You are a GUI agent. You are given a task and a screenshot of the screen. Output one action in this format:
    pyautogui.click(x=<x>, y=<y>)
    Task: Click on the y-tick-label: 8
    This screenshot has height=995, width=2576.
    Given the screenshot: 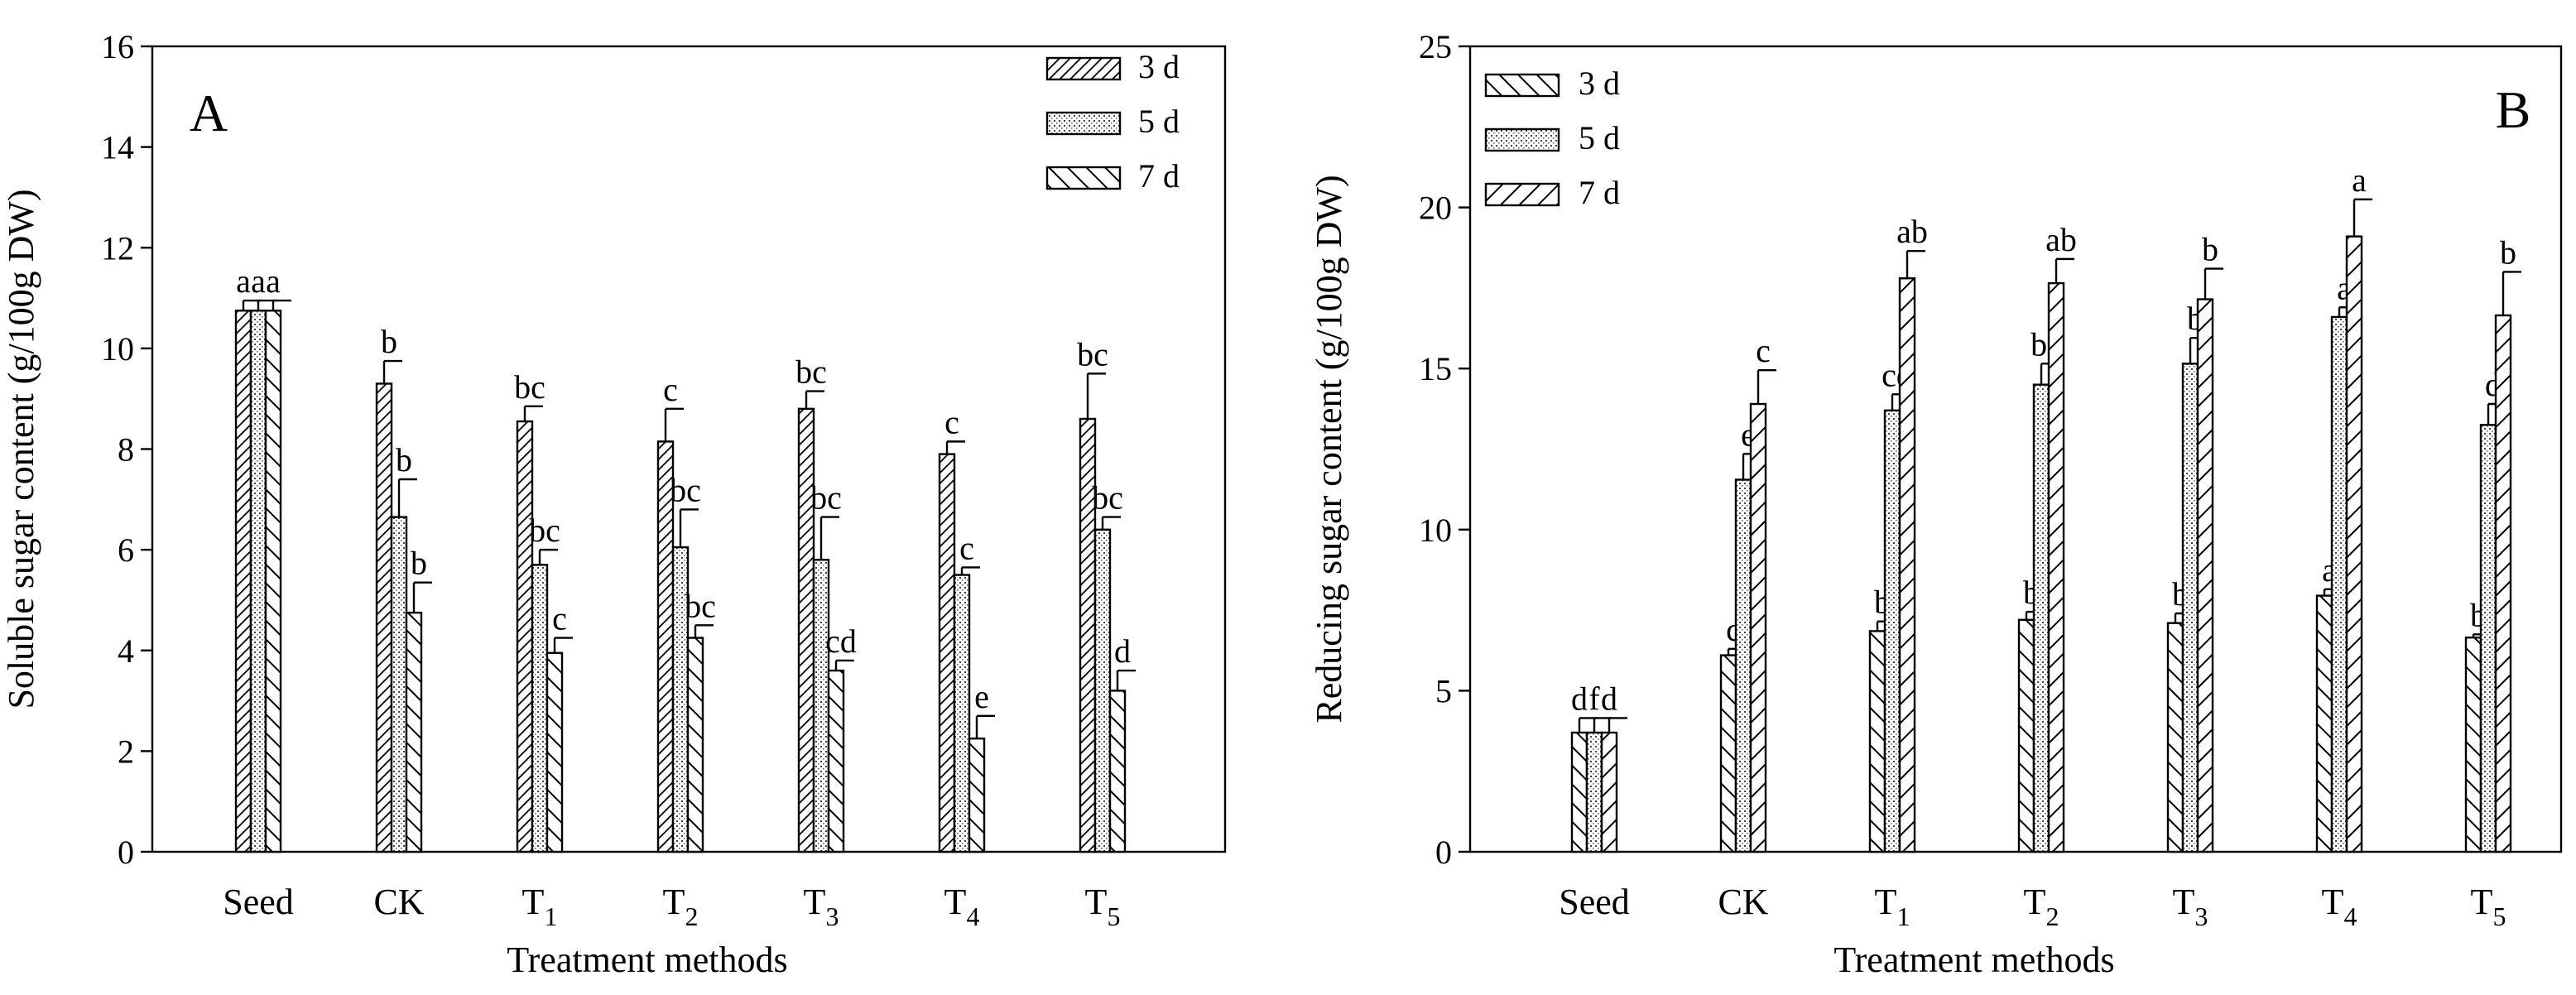 What is the action you would take?
    pyautogui.click(x=126, y=450)
    